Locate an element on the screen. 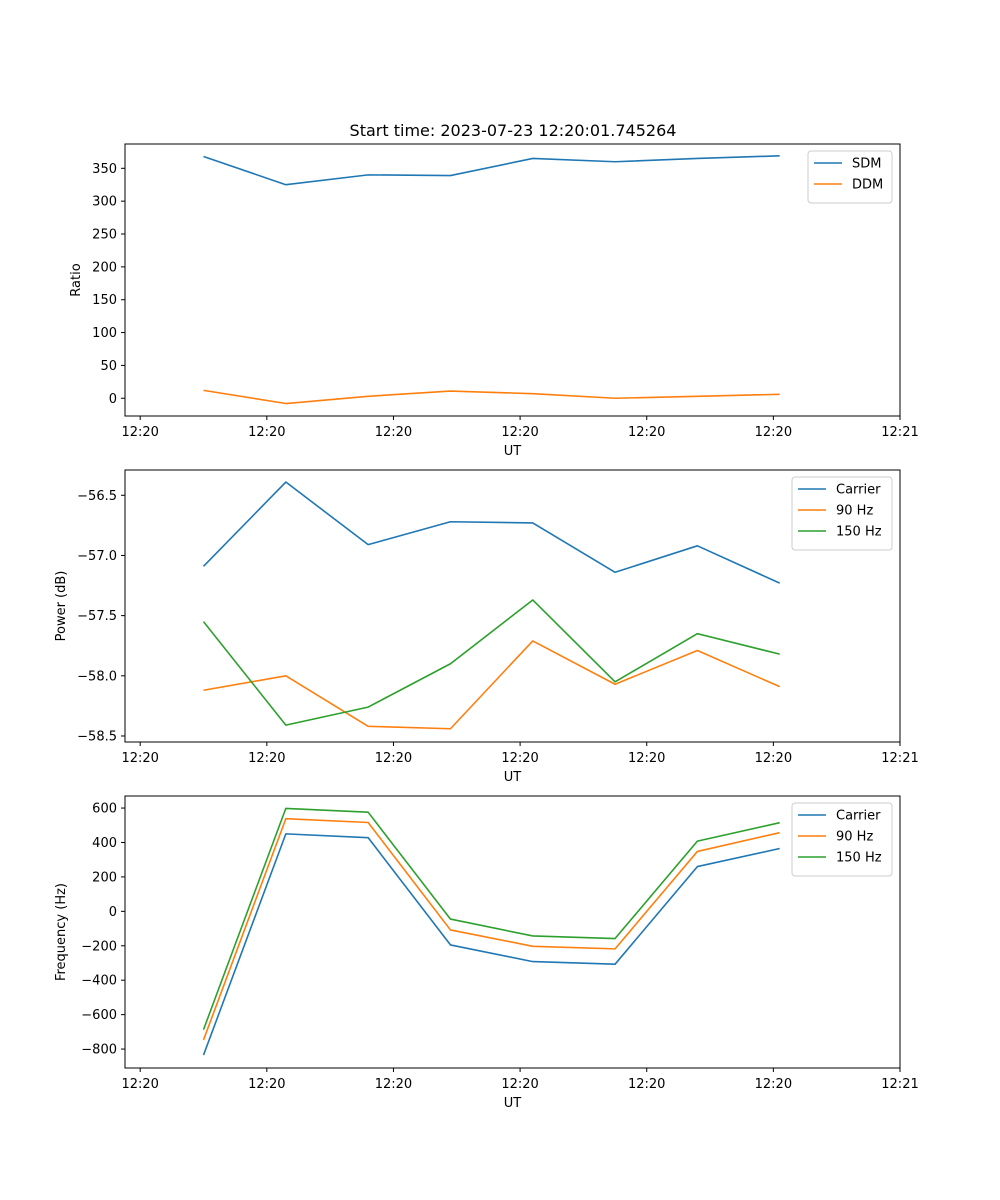 This screenshot has height=1200, width=1000. y-tick-label: 250 is located at coordinates (104, 235).